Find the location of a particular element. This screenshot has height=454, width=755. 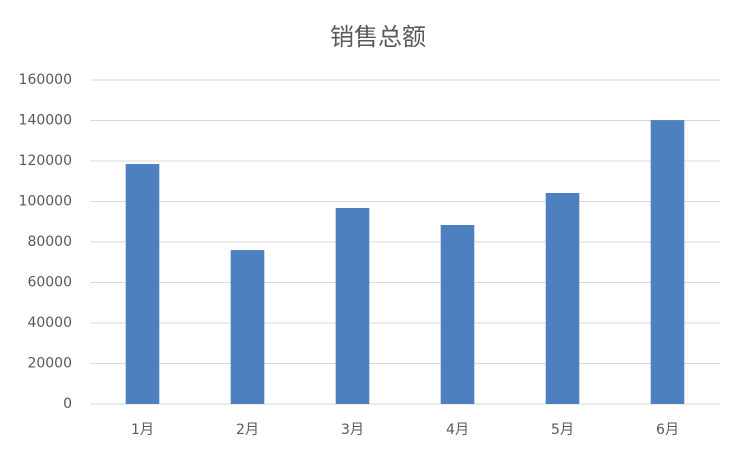

x-tick-label: 5月 is located at coordinates (562, 430).